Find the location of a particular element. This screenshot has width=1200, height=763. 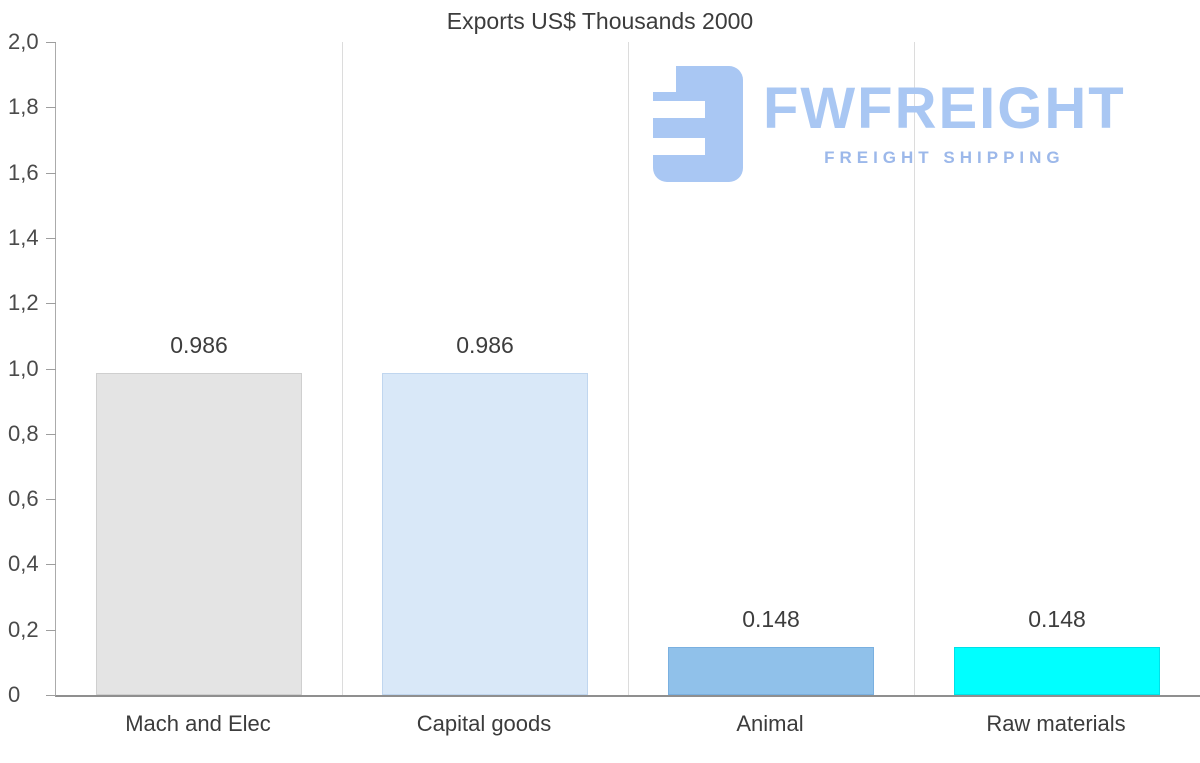

y-tick-label: 0,2 is located at coordinates (23, 629).